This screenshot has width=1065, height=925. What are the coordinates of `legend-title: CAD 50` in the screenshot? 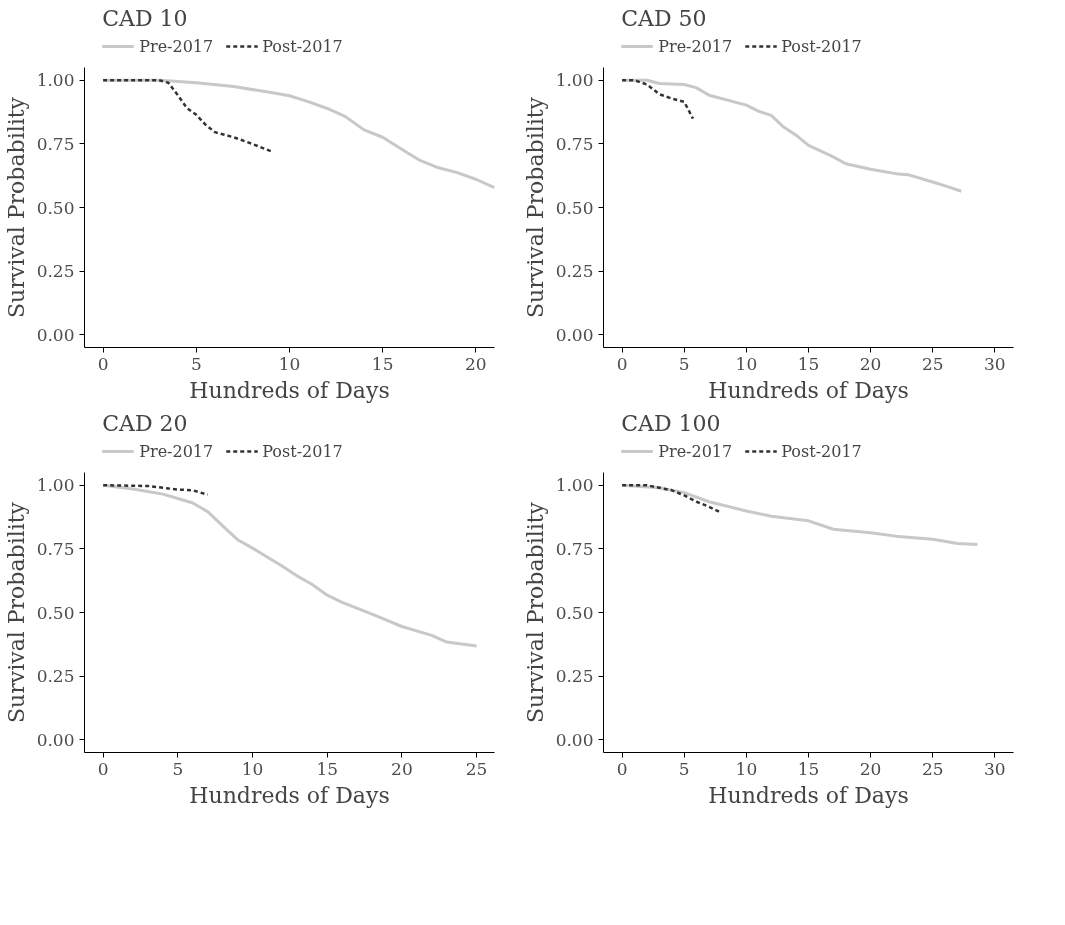 It's located at (664, 18).